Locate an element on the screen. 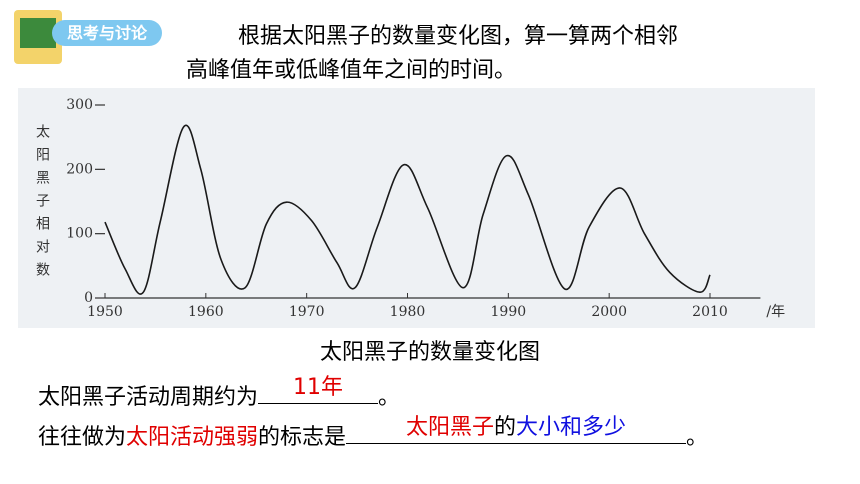 The height and width of the screenshot is (484, 860). question: 往往做为太阳活动强弱的标志是 太阳黑子的大小和多少。 is located at coordinates (373, 433).